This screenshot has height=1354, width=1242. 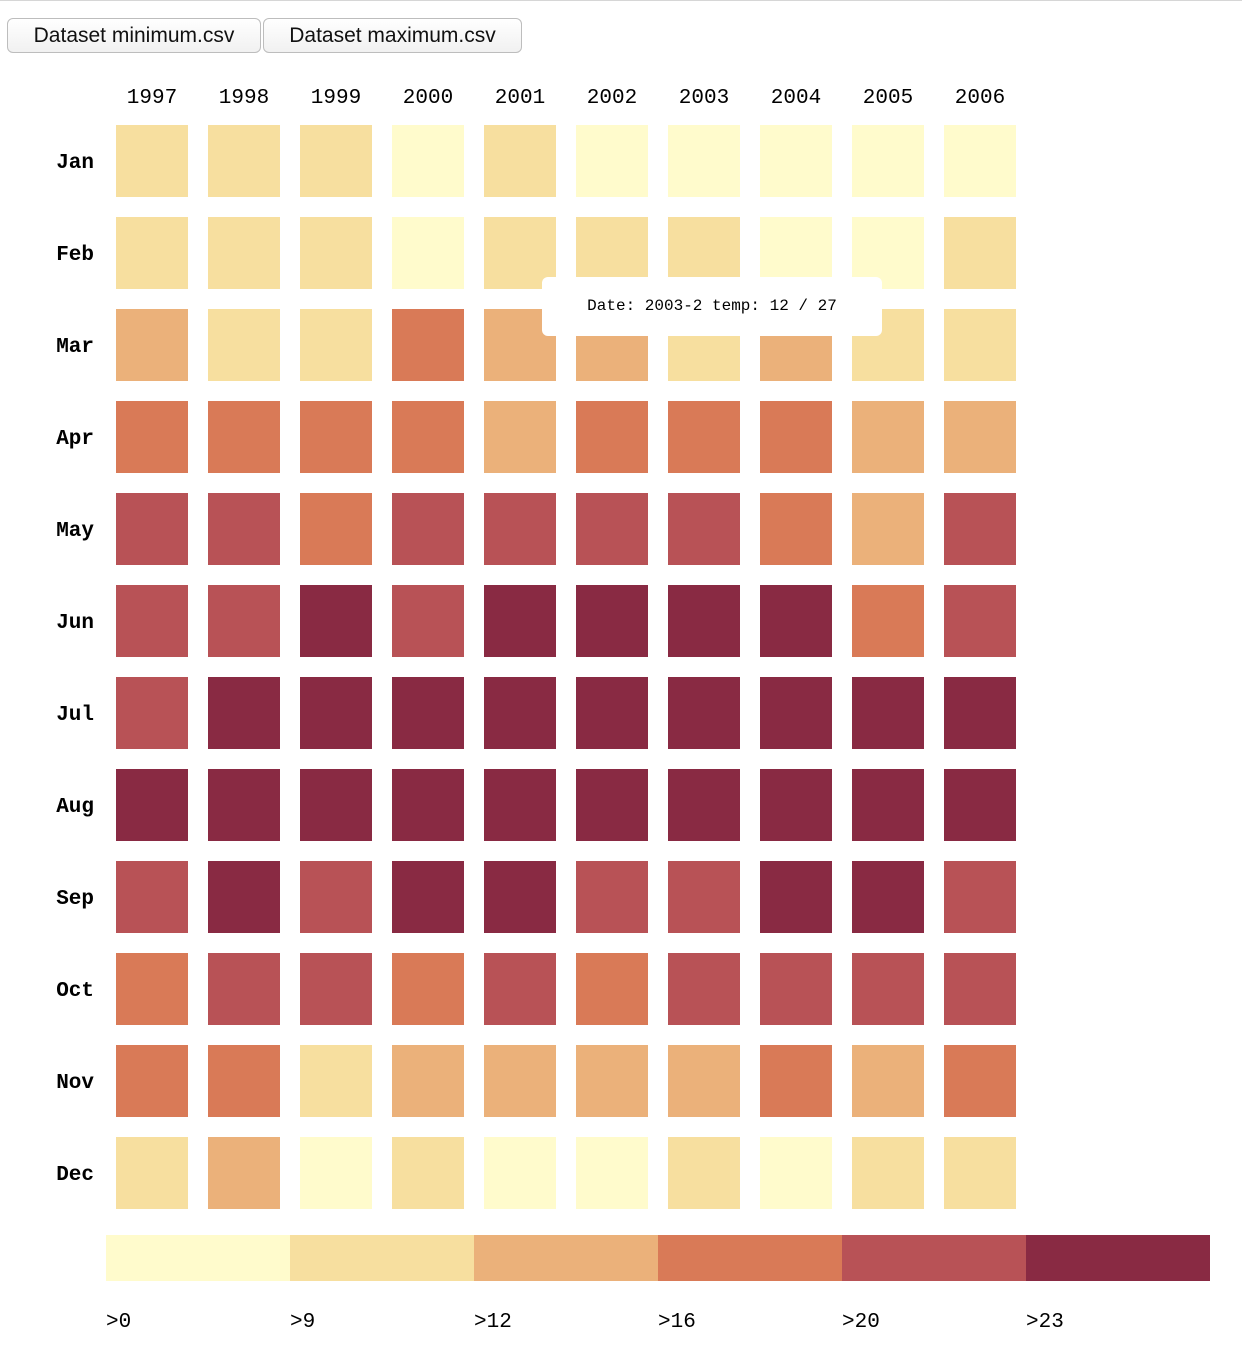 What do you see at coordinates (134, 35) in the screenshot?
I see `dataset-minimum-button: Dataset minimum.csv` at bounding box center [134, 35].